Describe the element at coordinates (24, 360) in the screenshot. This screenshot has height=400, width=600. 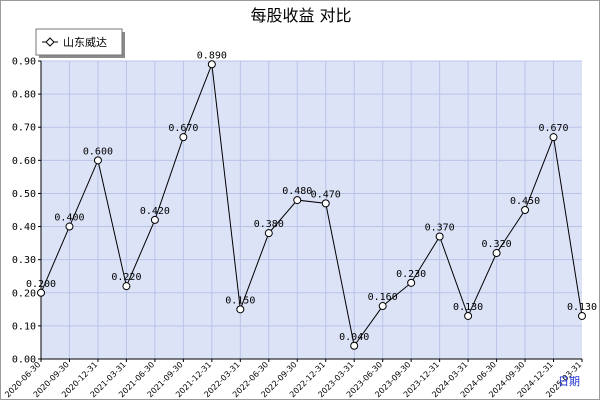
I see `y-tick-label: 0.00` at that location.